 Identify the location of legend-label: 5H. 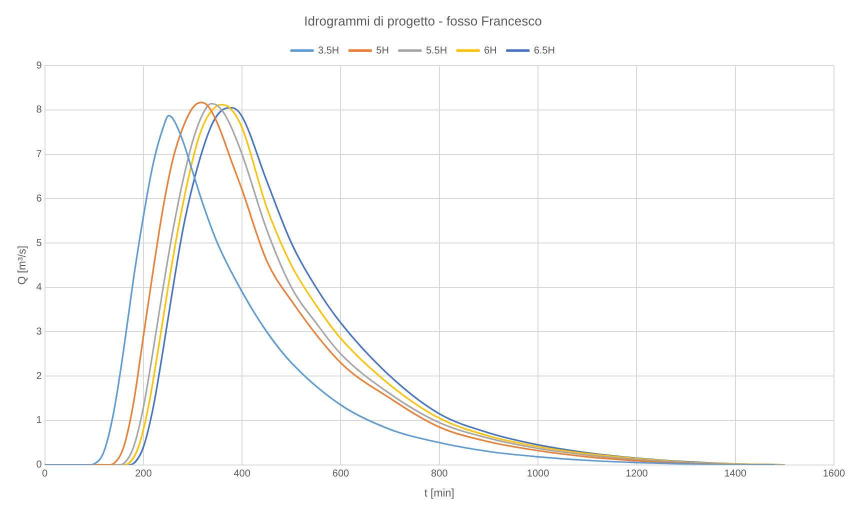
(382, 50).